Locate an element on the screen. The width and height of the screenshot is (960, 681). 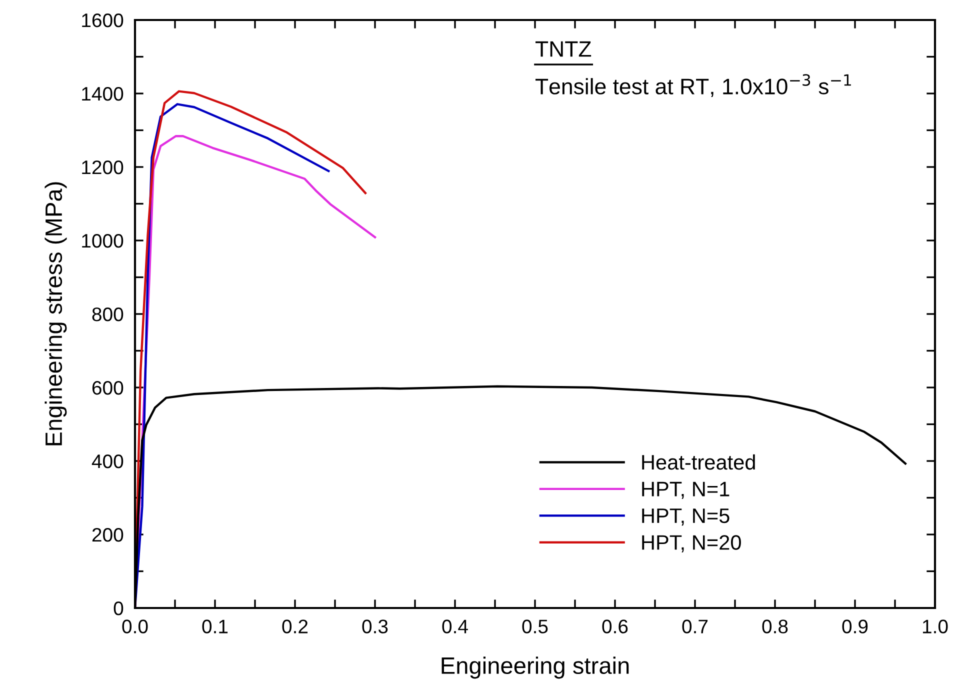
annotation: Tensile test at RT, 1.0x10$^{−3}$ s$^{−1}$ is located at coordinates (693, 86).